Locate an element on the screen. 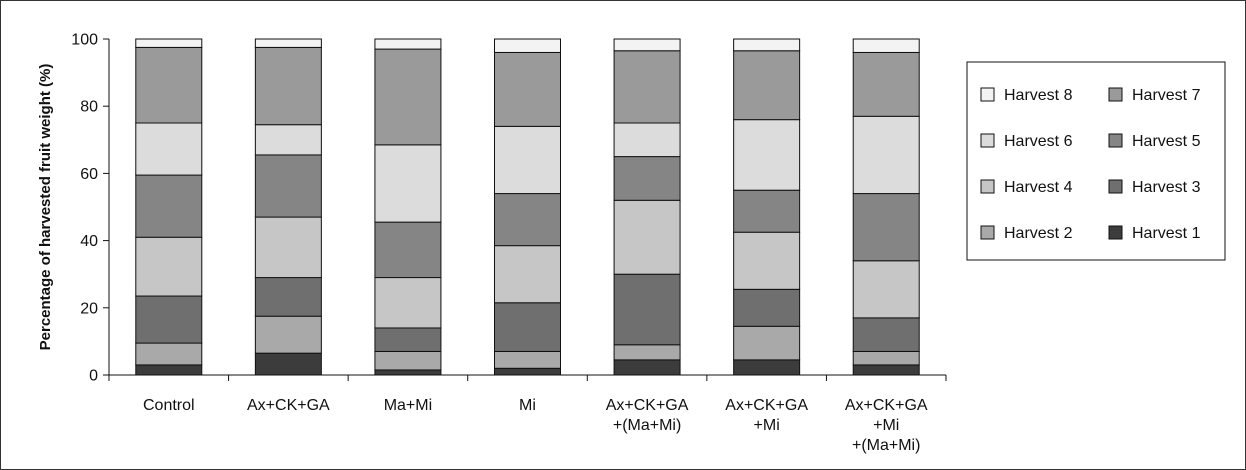 The image size is (1246, 470). legend-item: Harvest 5 is located at coordinates (1154, 141).